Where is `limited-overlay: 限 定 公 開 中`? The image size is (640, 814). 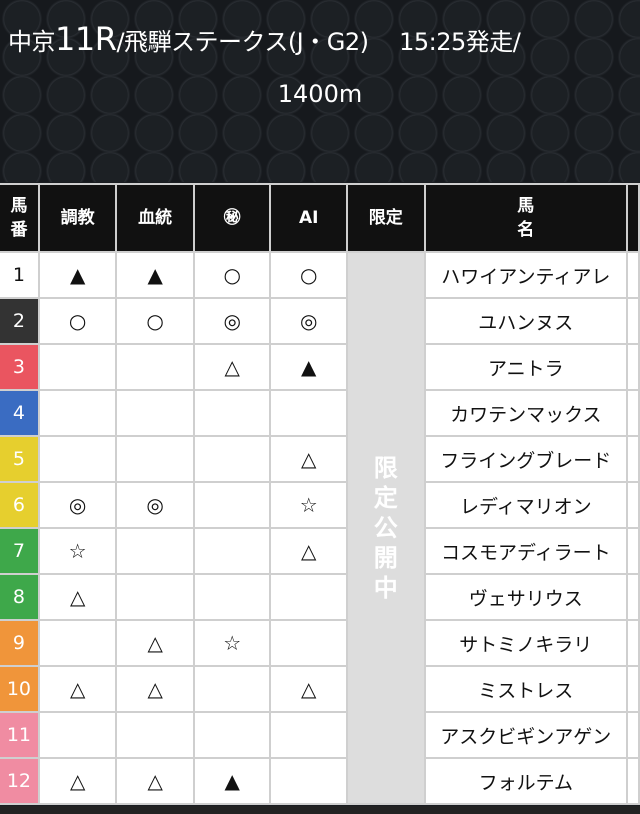
limited-overlay: 限 定 公 開 中 is located at coordinates (385, 528).